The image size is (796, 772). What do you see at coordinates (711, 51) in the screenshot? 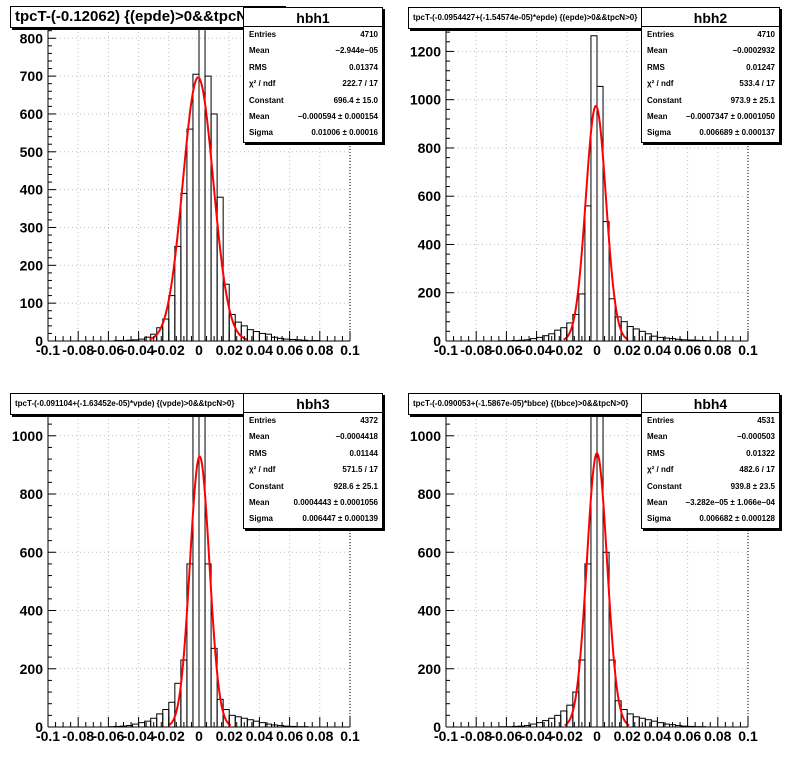
I see `stats-row: Mean −0.0002932` at bounding box center [711, 51].